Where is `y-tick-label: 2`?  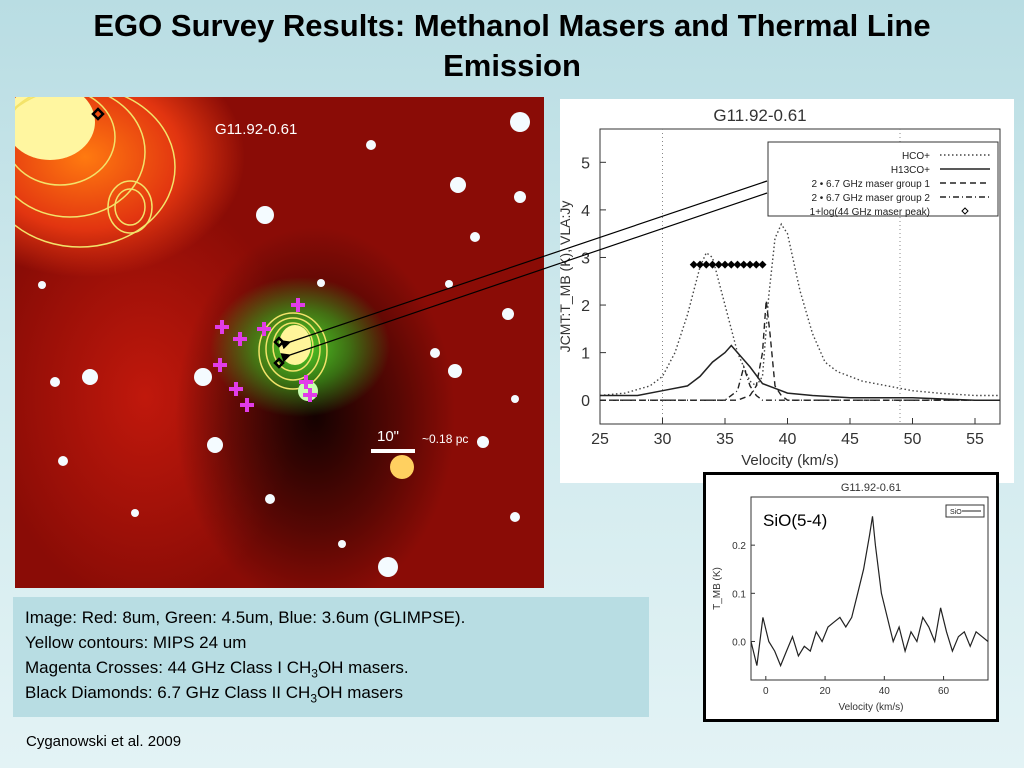
y-tick-label: 2 is located at coordinates (585, 306).